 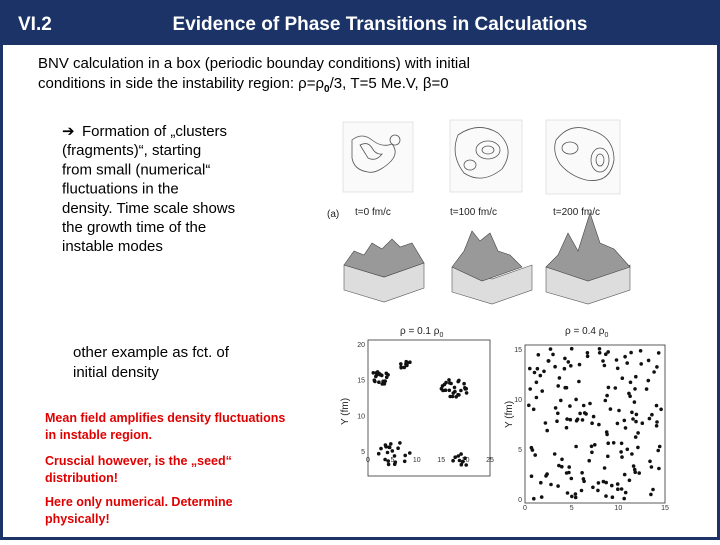 What do you see at coordinates (154, 131) in the screenshot?
I see `bullet-line: Formation of „clusters` at bounding box center [154, 131].